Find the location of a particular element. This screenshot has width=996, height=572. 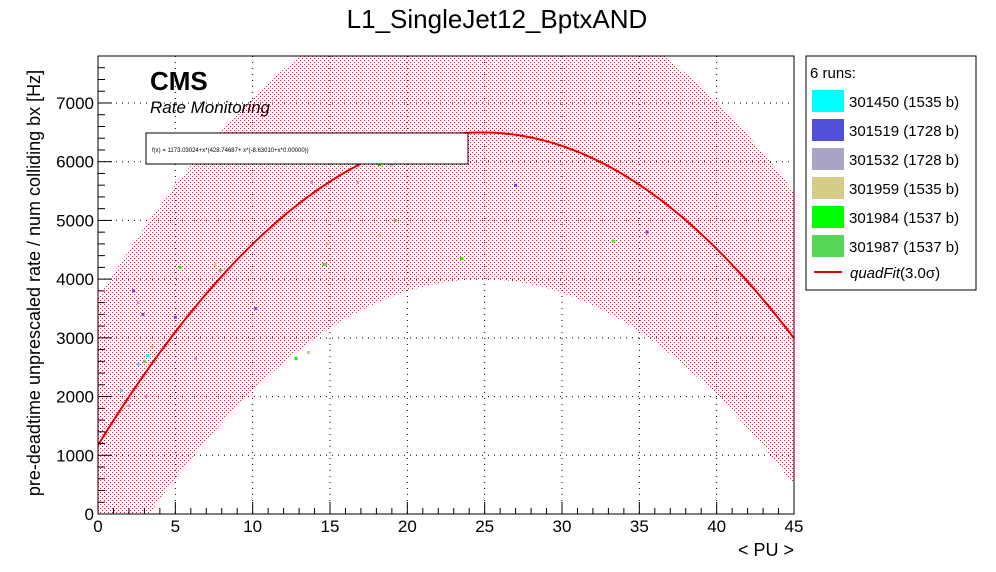

legend-fit-label: quadFit(3.0σ) is located at coordinates (895, 273).